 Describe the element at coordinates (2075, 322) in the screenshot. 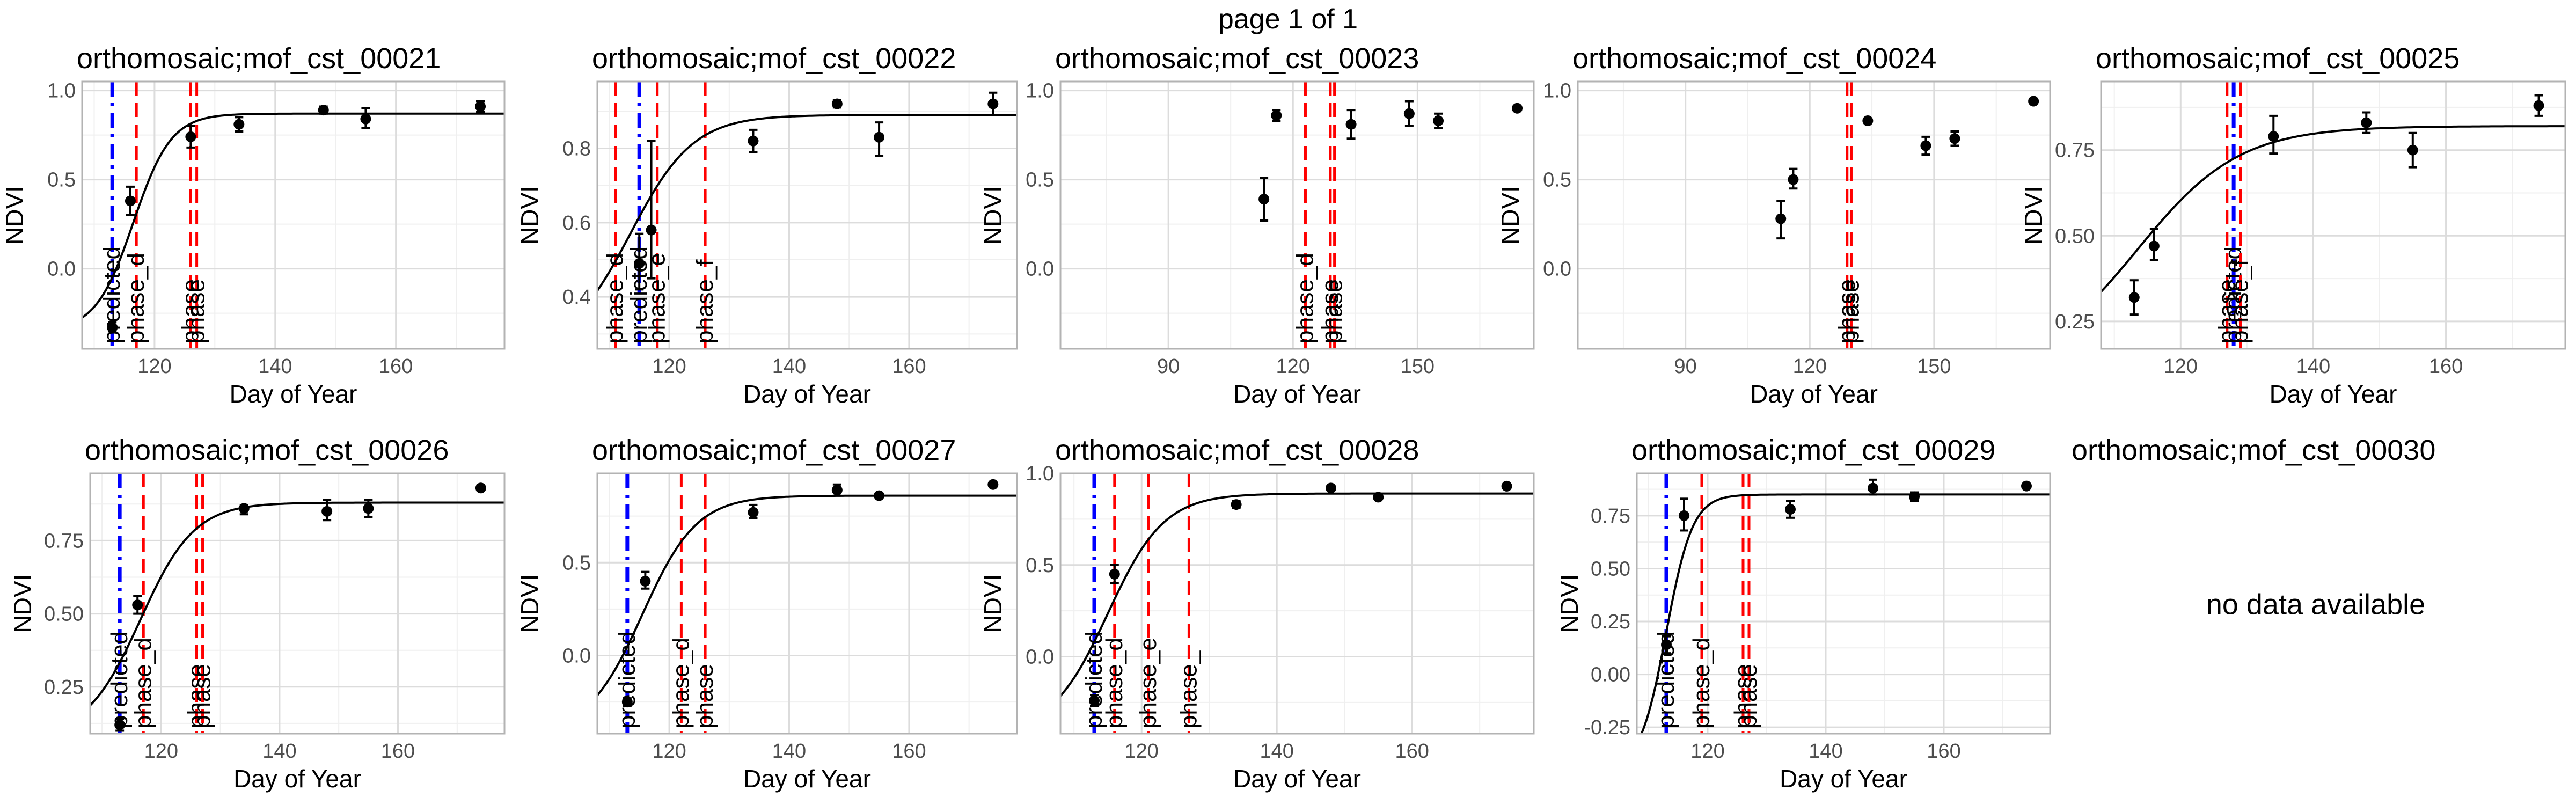

I see `y-tick-label: 0.25` at that location.